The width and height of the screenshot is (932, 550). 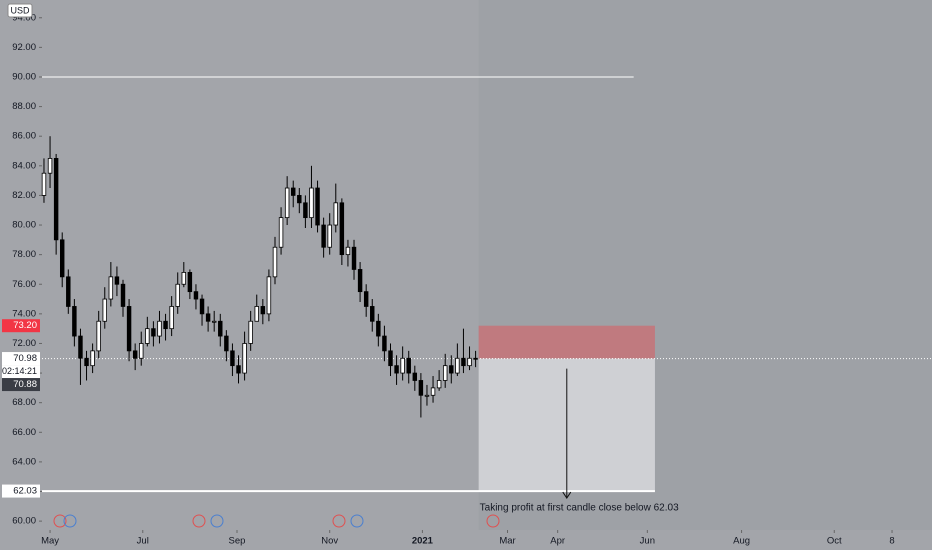 What do you see at coordinates (21, 491) in the screenshot?
I see `target-price-label-box` at bounding box center [21, 491].